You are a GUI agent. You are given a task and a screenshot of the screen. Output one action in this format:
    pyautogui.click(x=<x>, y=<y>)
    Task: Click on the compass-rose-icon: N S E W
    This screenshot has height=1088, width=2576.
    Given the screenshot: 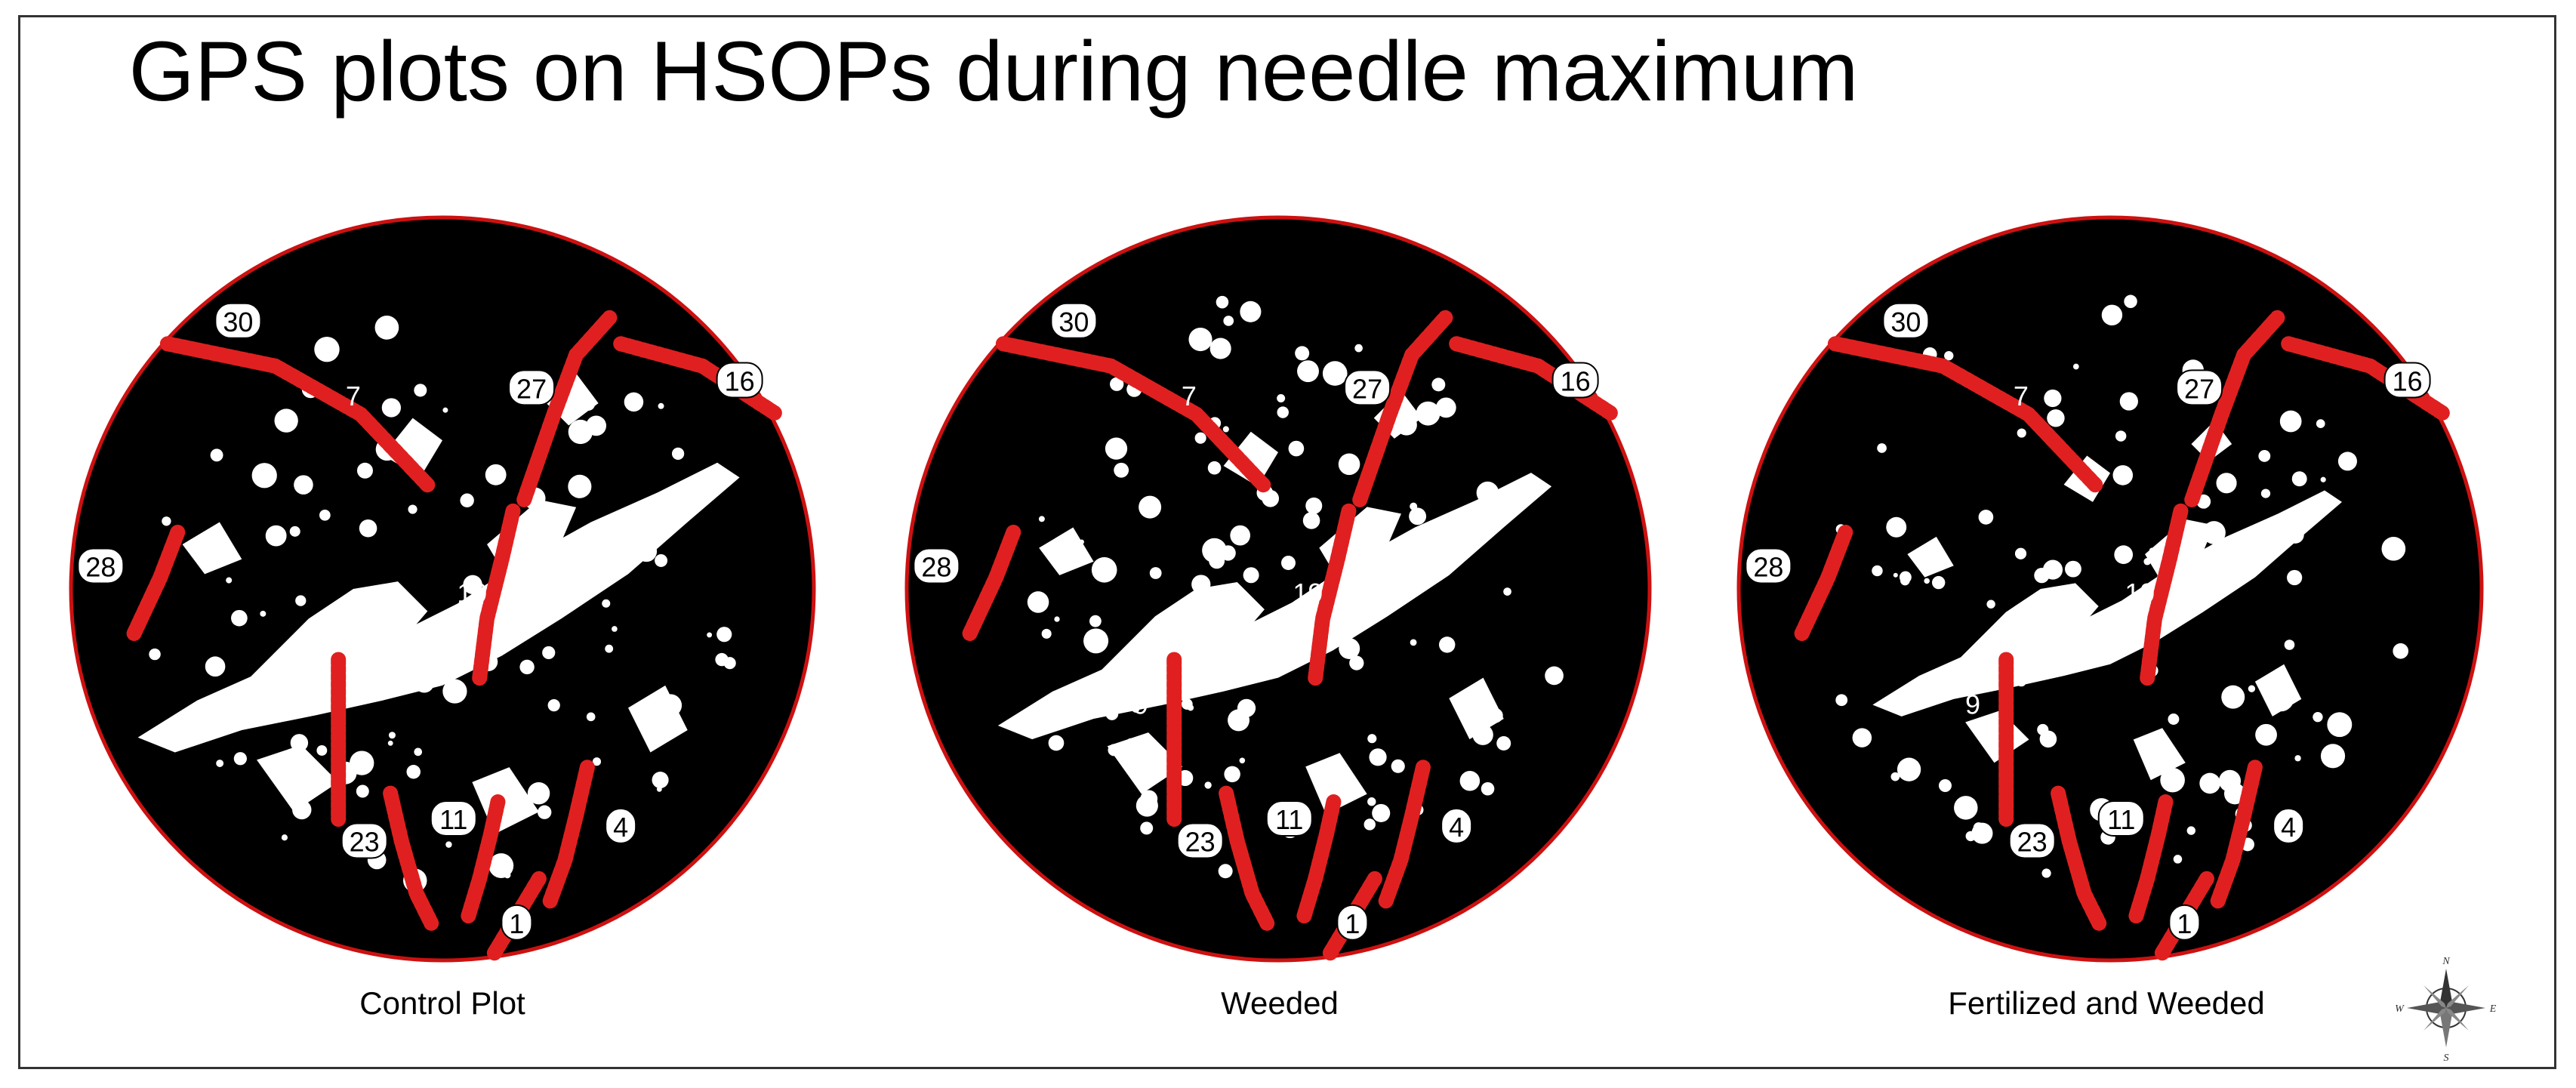 What is the action you would take?
    pyautogui.click(x=2446, y=1010)
    